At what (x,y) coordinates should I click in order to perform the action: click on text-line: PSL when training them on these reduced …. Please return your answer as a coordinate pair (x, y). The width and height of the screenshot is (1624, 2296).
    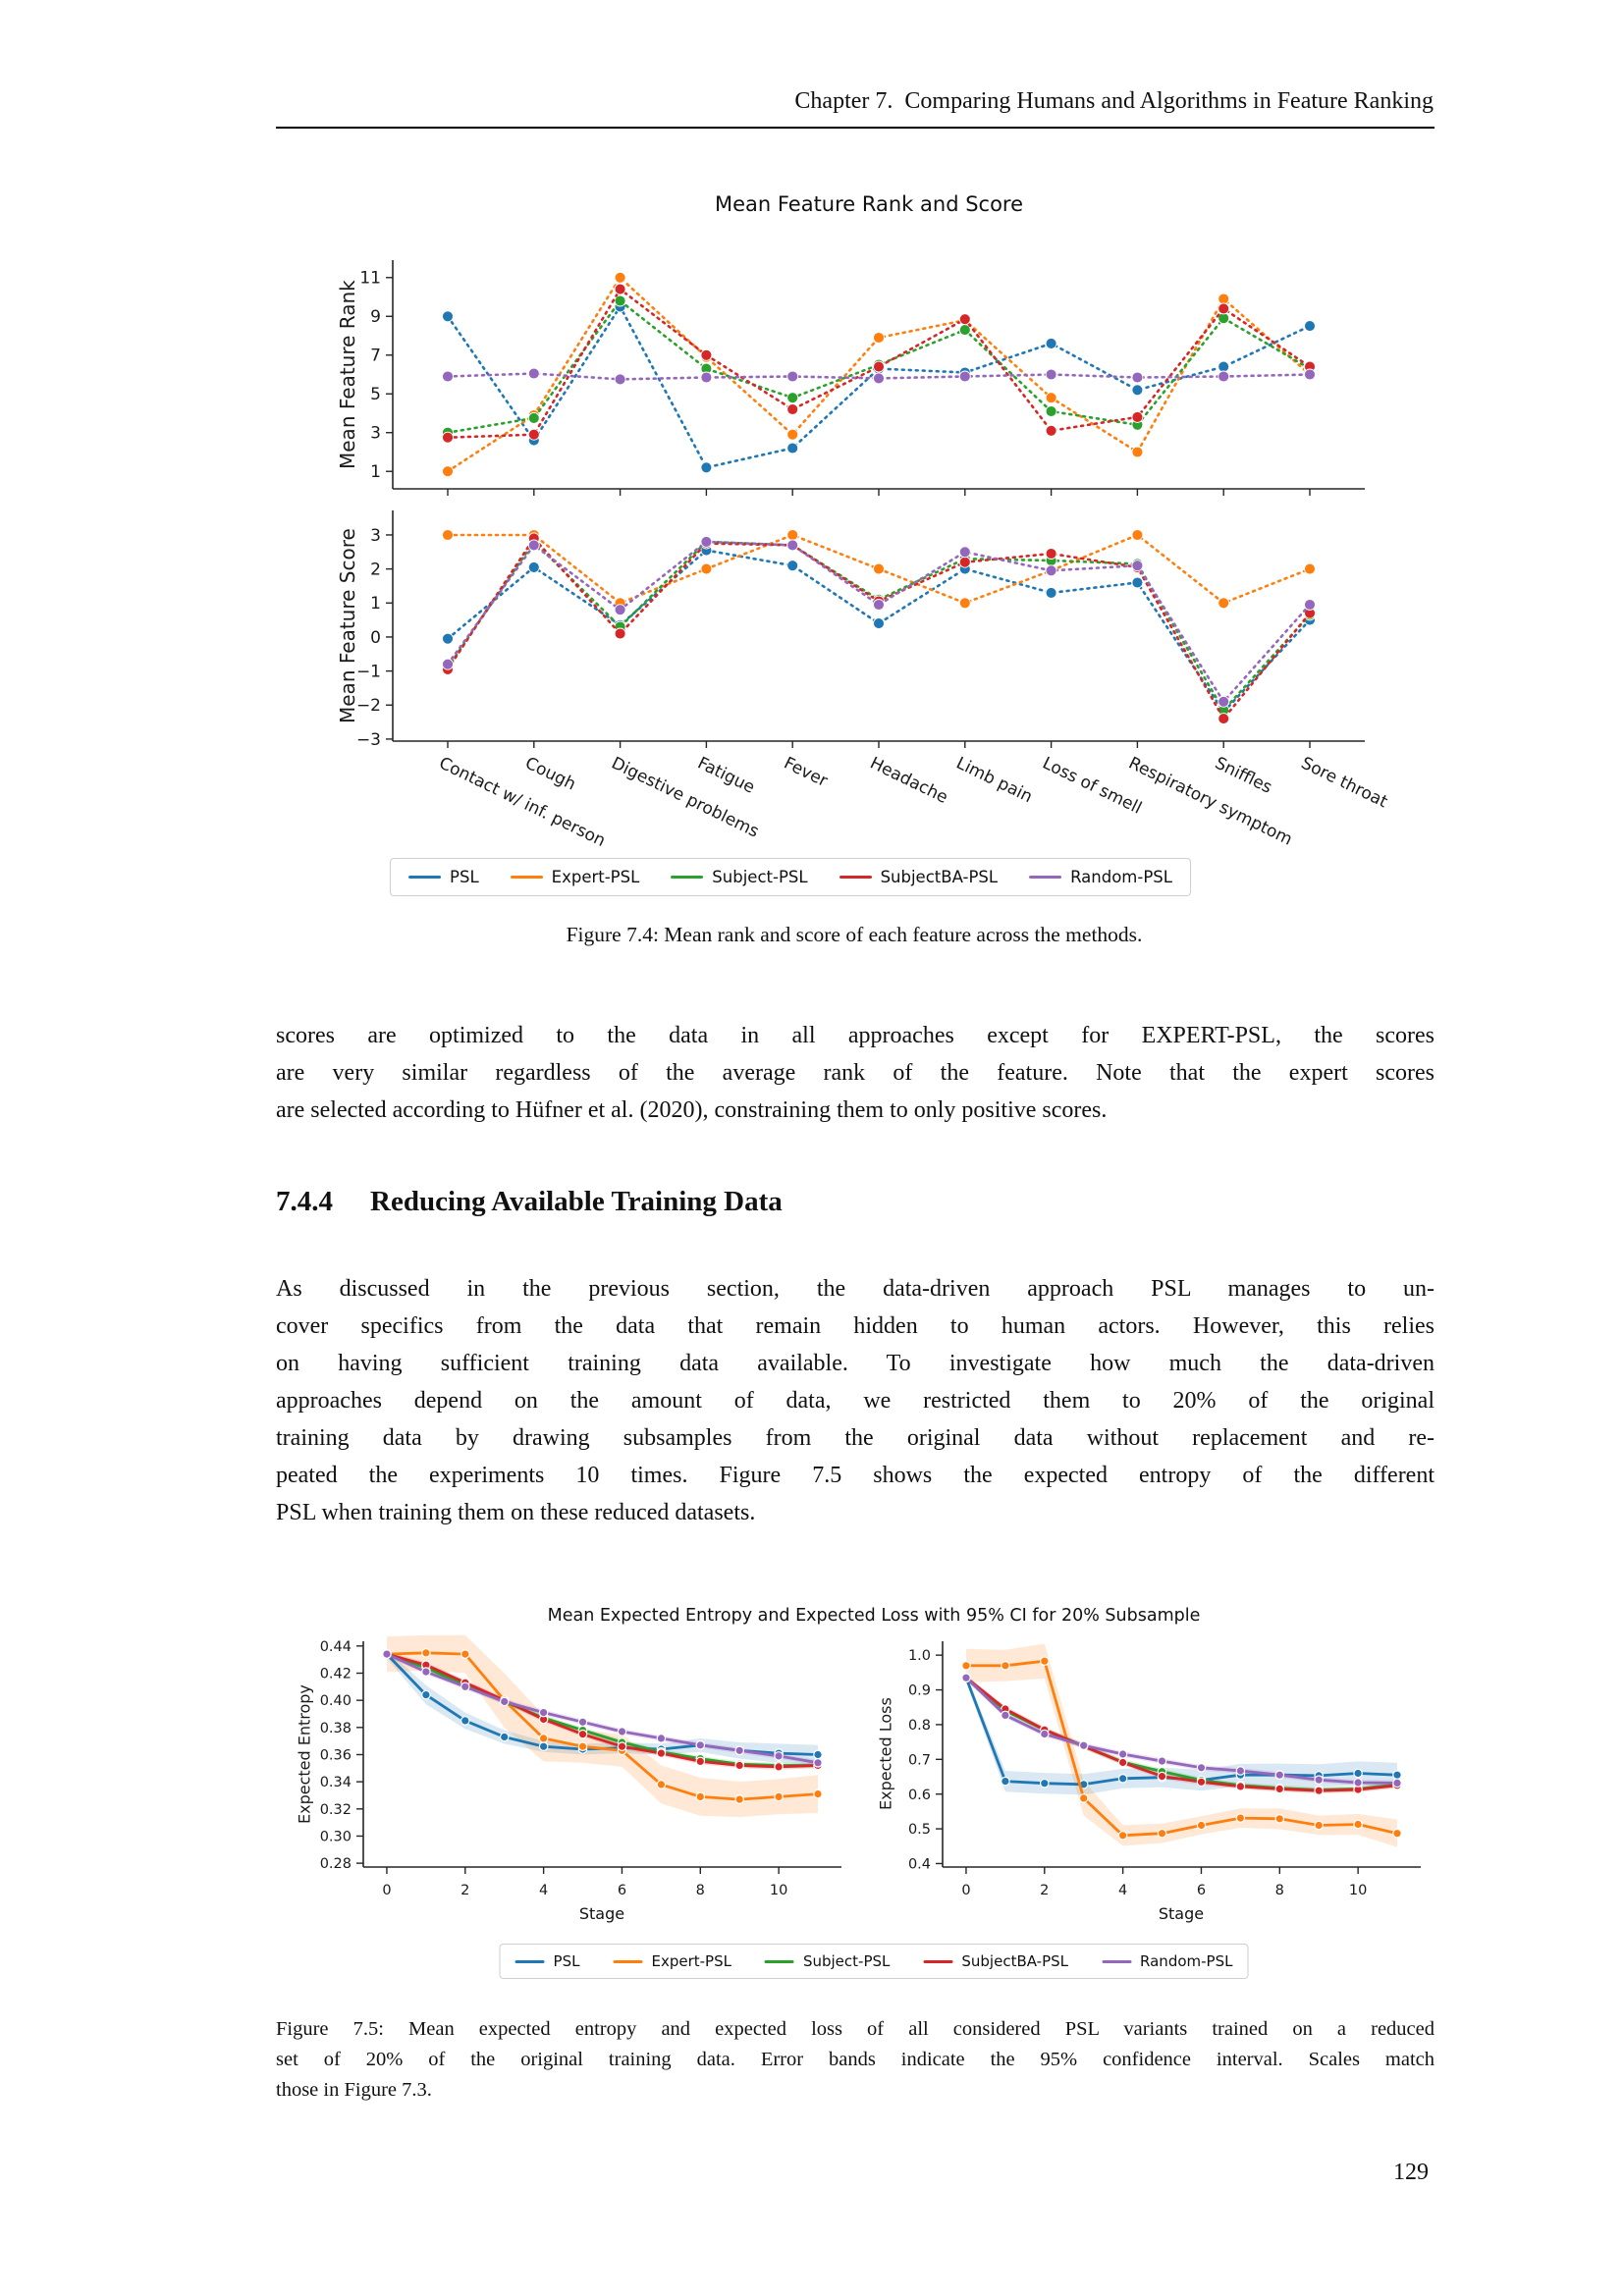
    Looking at the image, I should click on (516, 1512).